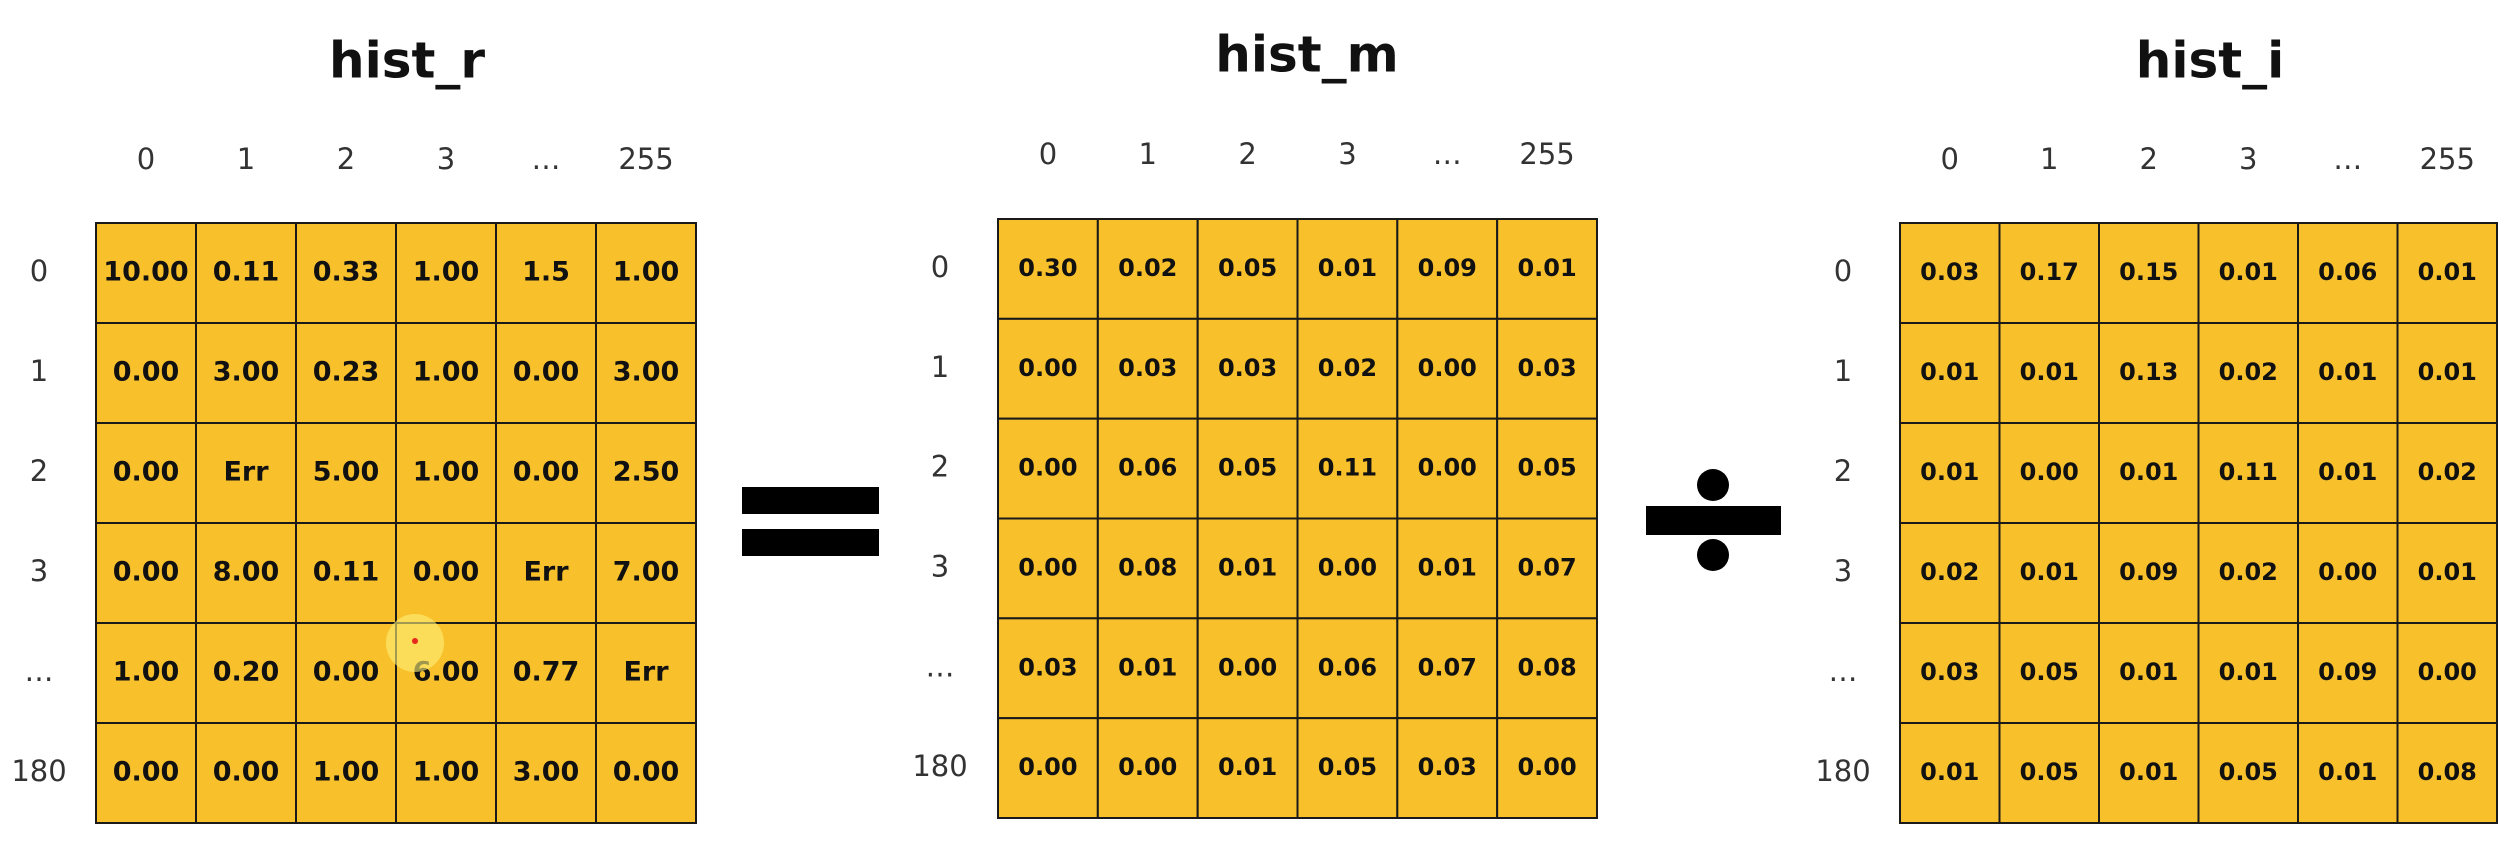 The image size is (2520, 852). I want to click on cell-value: 0.23, so click(346, 372).